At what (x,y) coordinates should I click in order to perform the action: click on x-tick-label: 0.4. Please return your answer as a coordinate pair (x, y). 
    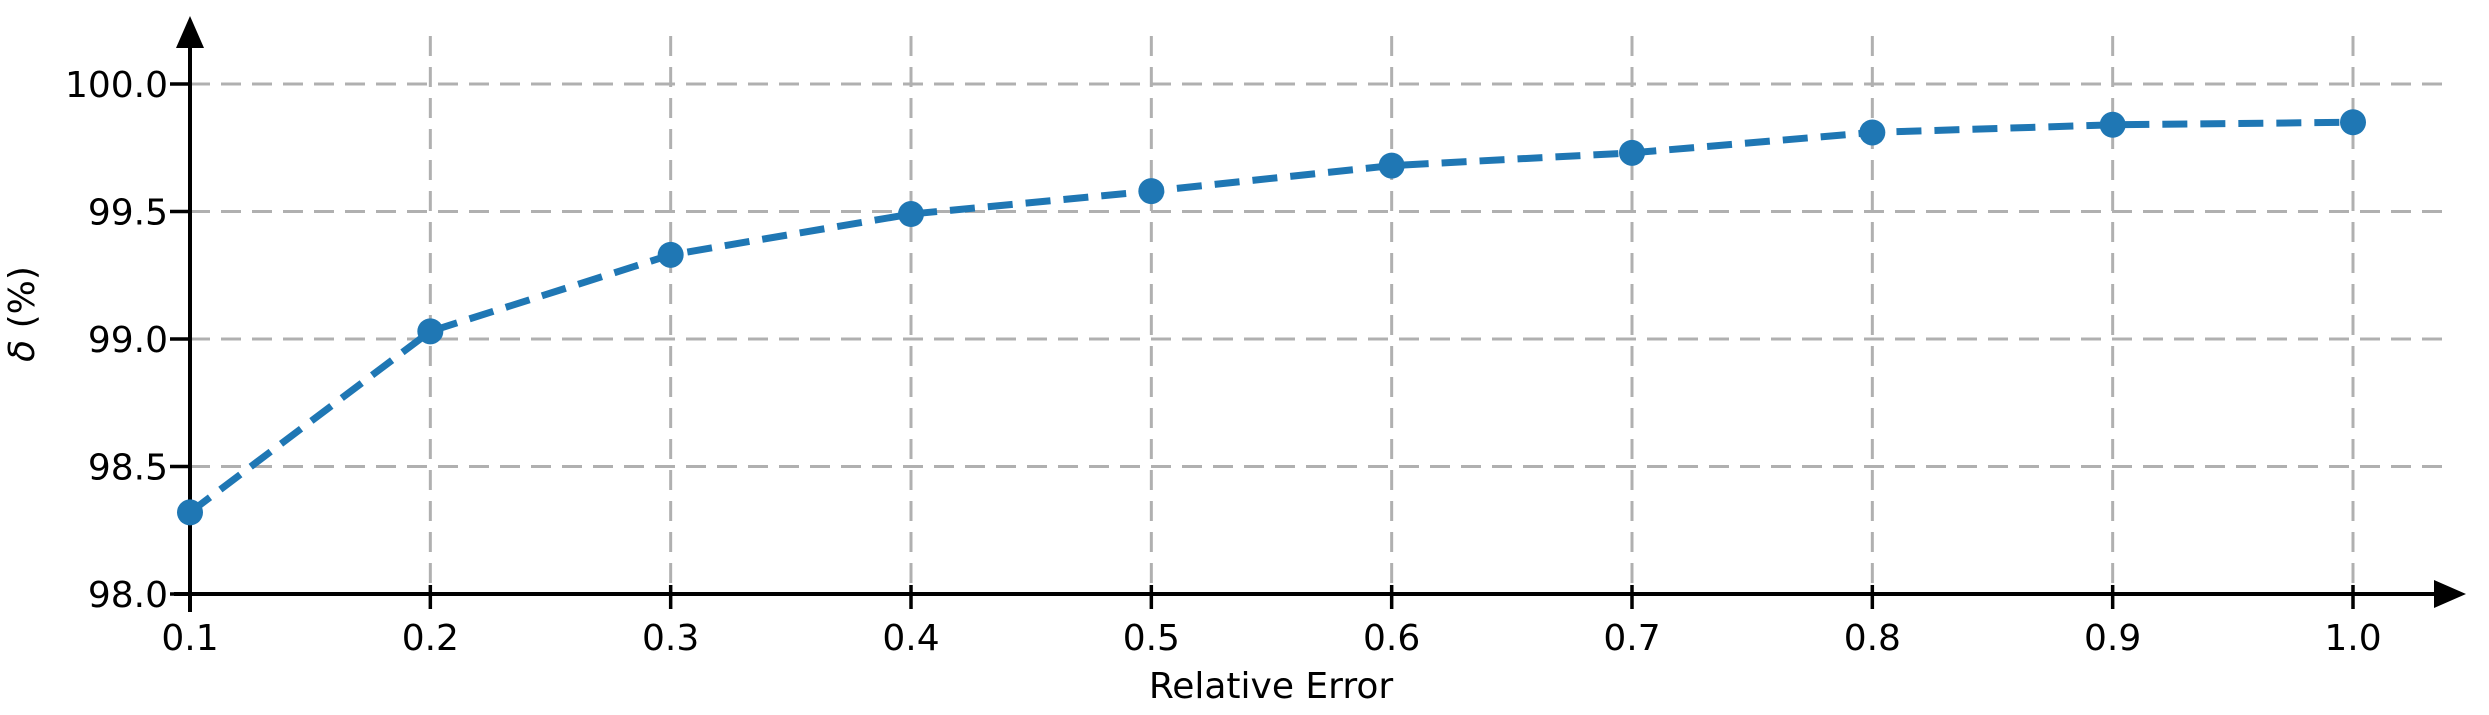
    Looking at the image, I should click on (910, 638).